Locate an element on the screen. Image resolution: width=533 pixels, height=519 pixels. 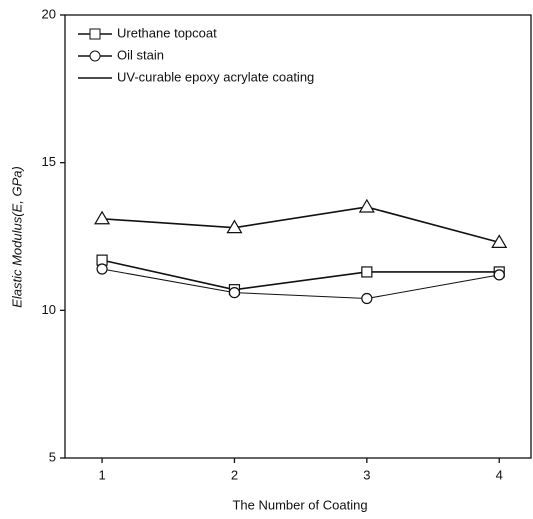
x-tick-label: 4 is located at coordinates (499, 474).